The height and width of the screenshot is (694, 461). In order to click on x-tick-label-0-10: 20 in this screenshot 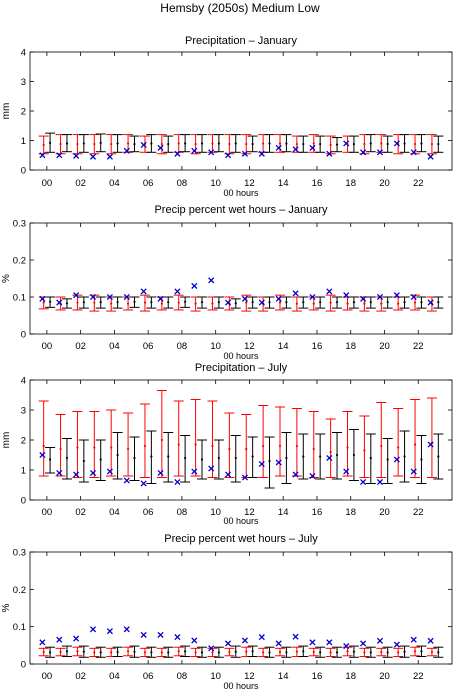, I will do `click(384, 183)`.